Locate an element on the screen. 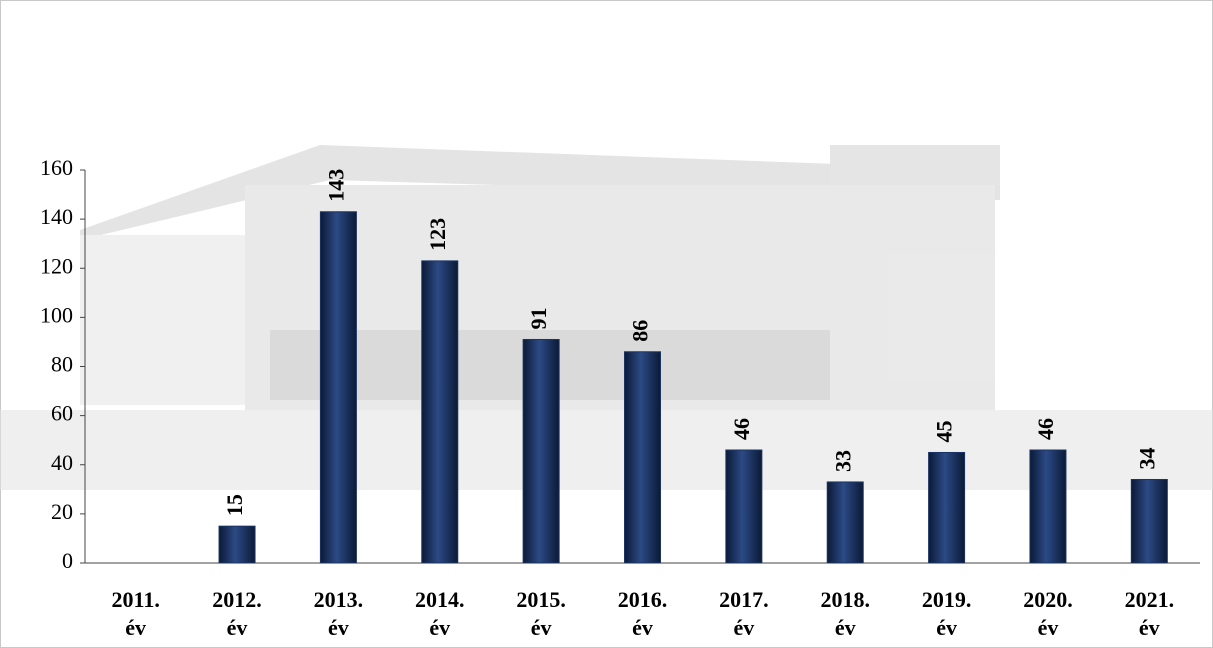  x-tick-label: 2018. év is located at coordinates (845, 613).